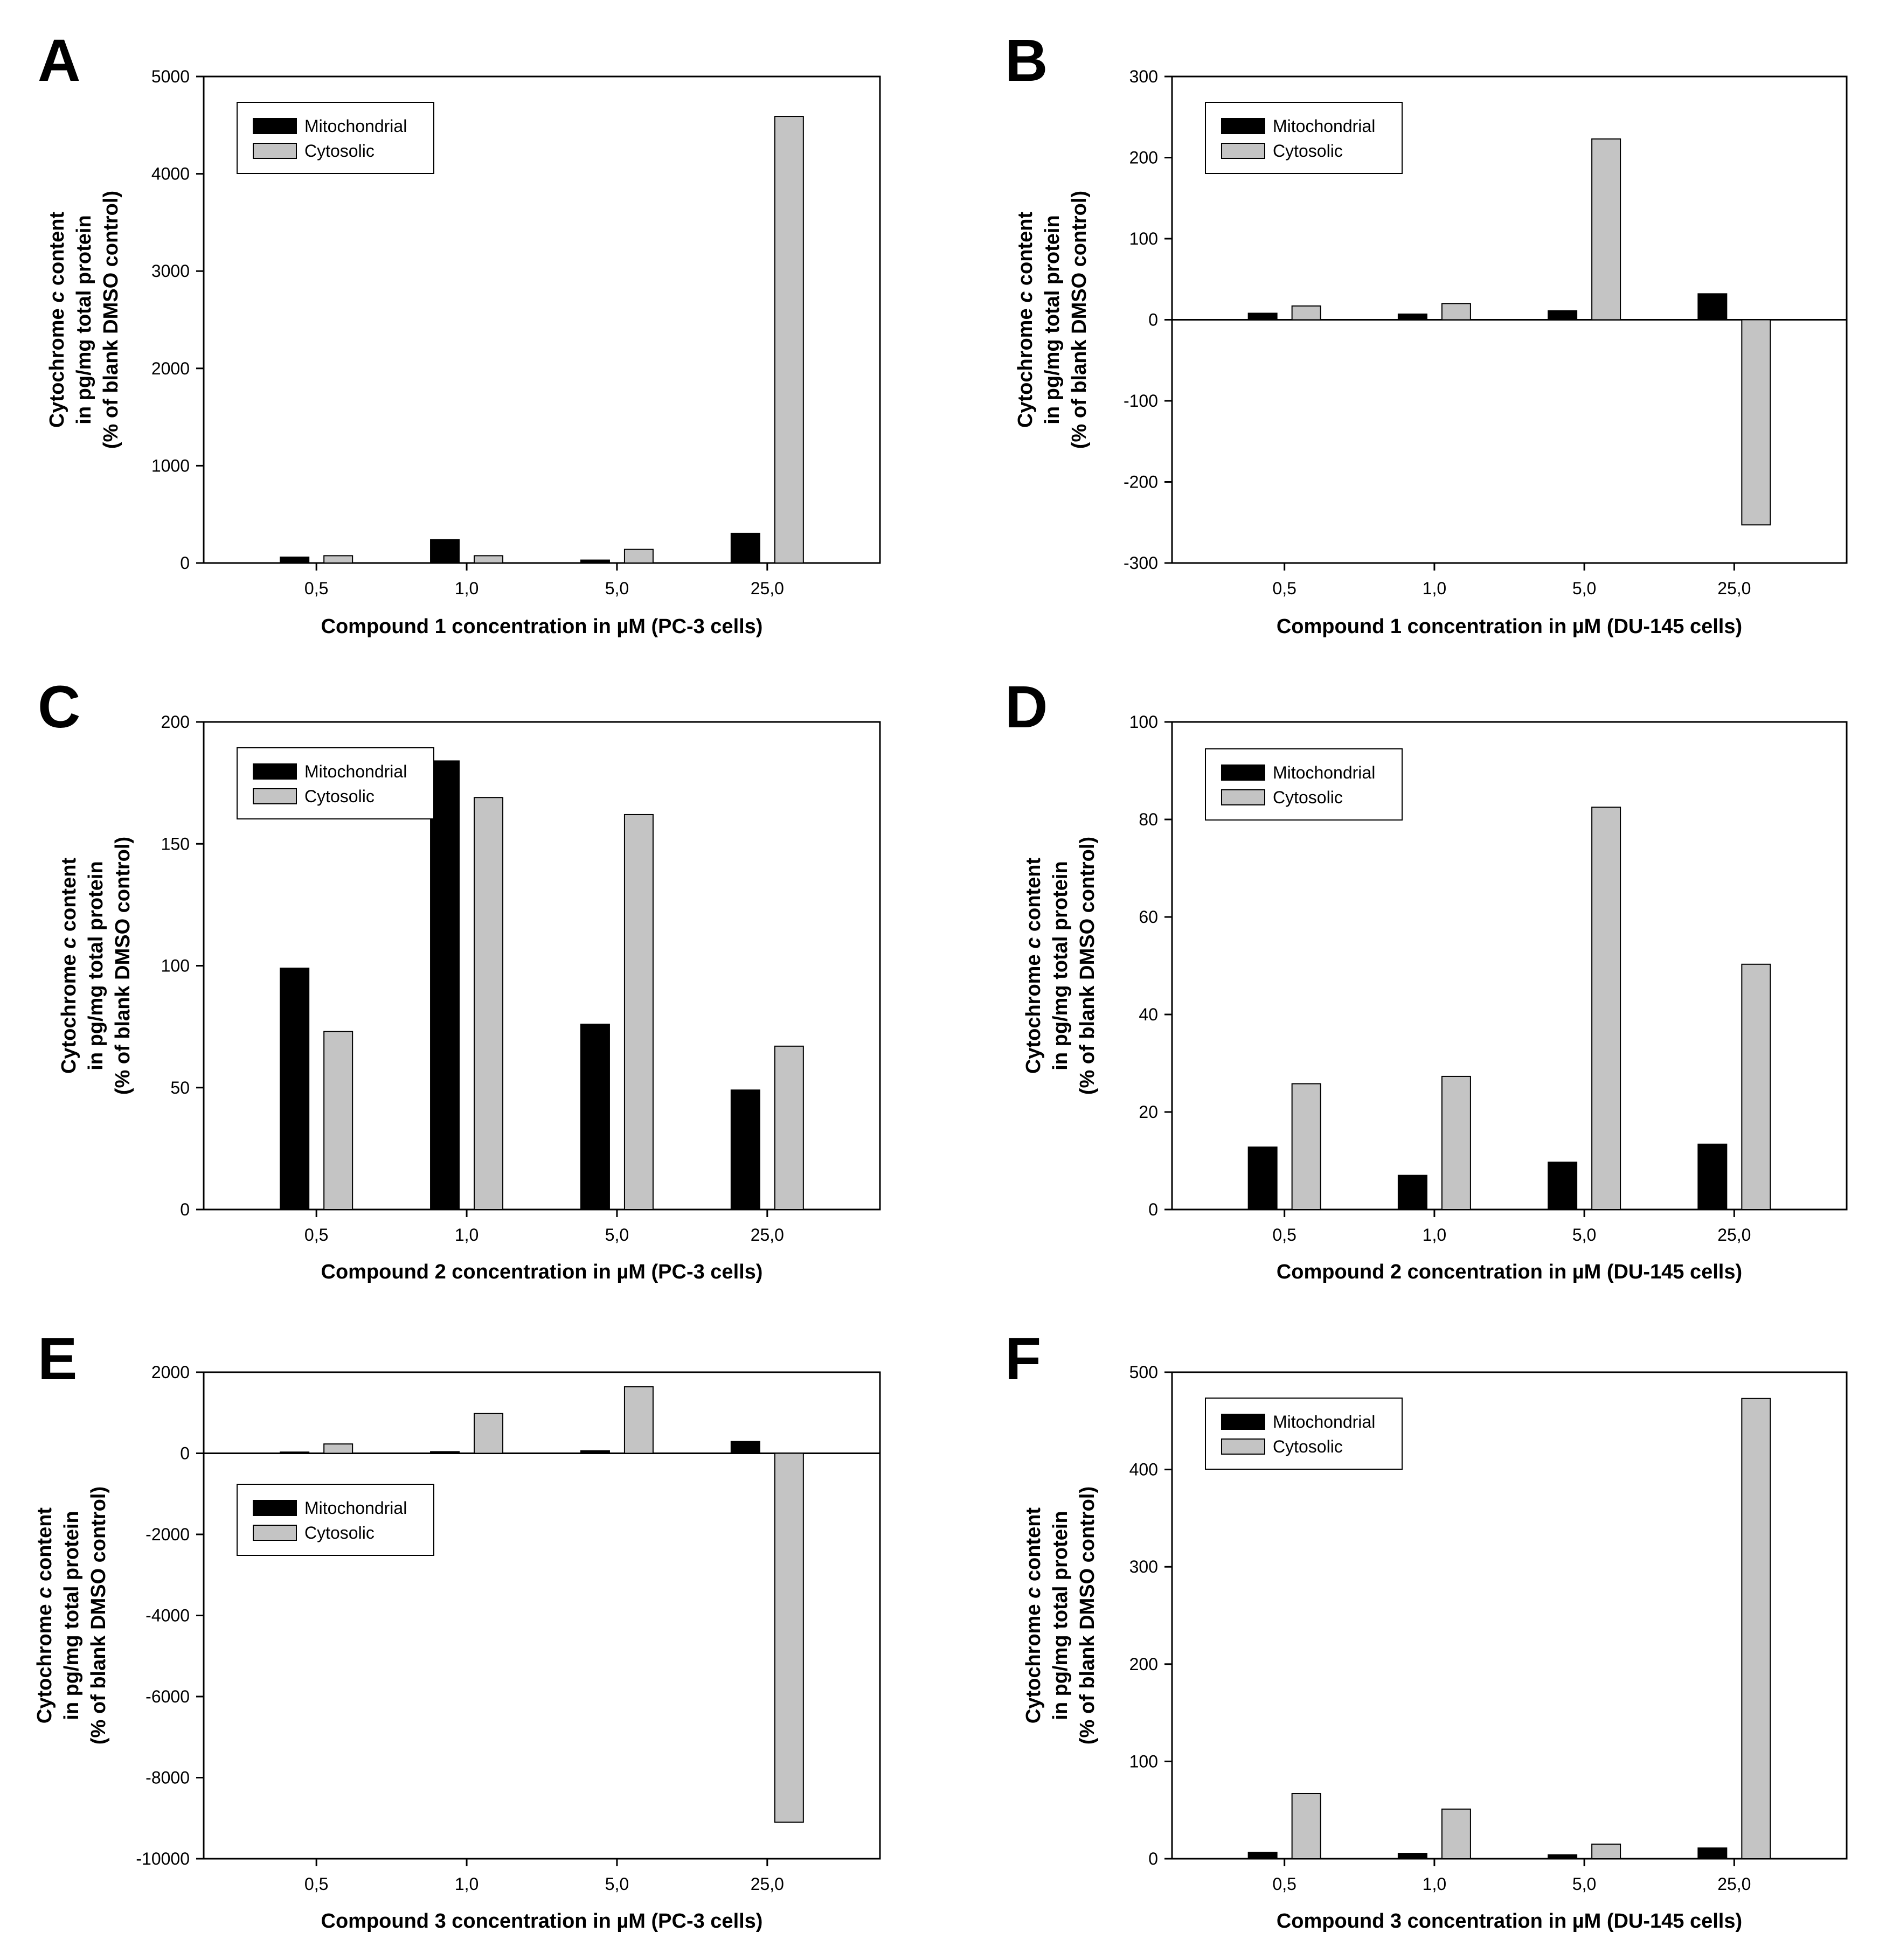 The image size is (1879, 1960). Describe the element at coordinates (163, 1858) in the screenshot. I see `y-tick-label: -10000` at that location.